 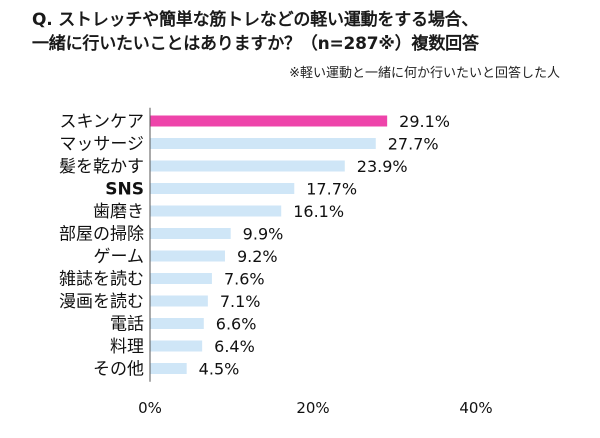 I want to click on value-label-1: 29.1%, so click(x=424, y=121).